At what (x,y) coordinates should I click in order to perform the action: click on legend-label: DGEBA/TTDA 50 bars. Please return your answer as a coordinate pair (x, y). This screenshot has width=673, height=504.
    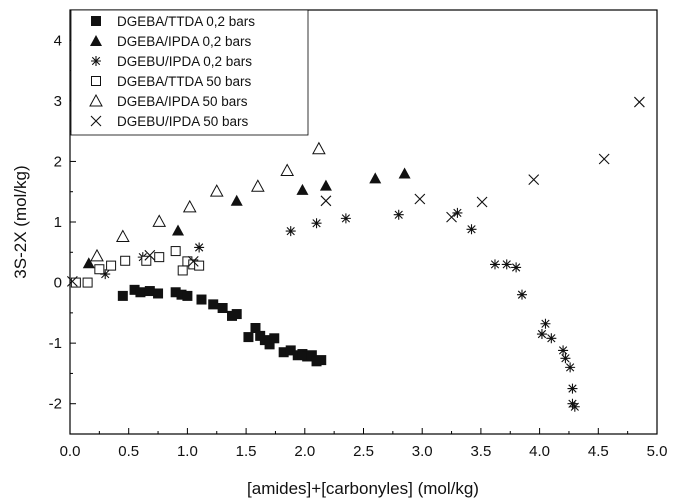
    Looking at the image, I should click on (184, 81).